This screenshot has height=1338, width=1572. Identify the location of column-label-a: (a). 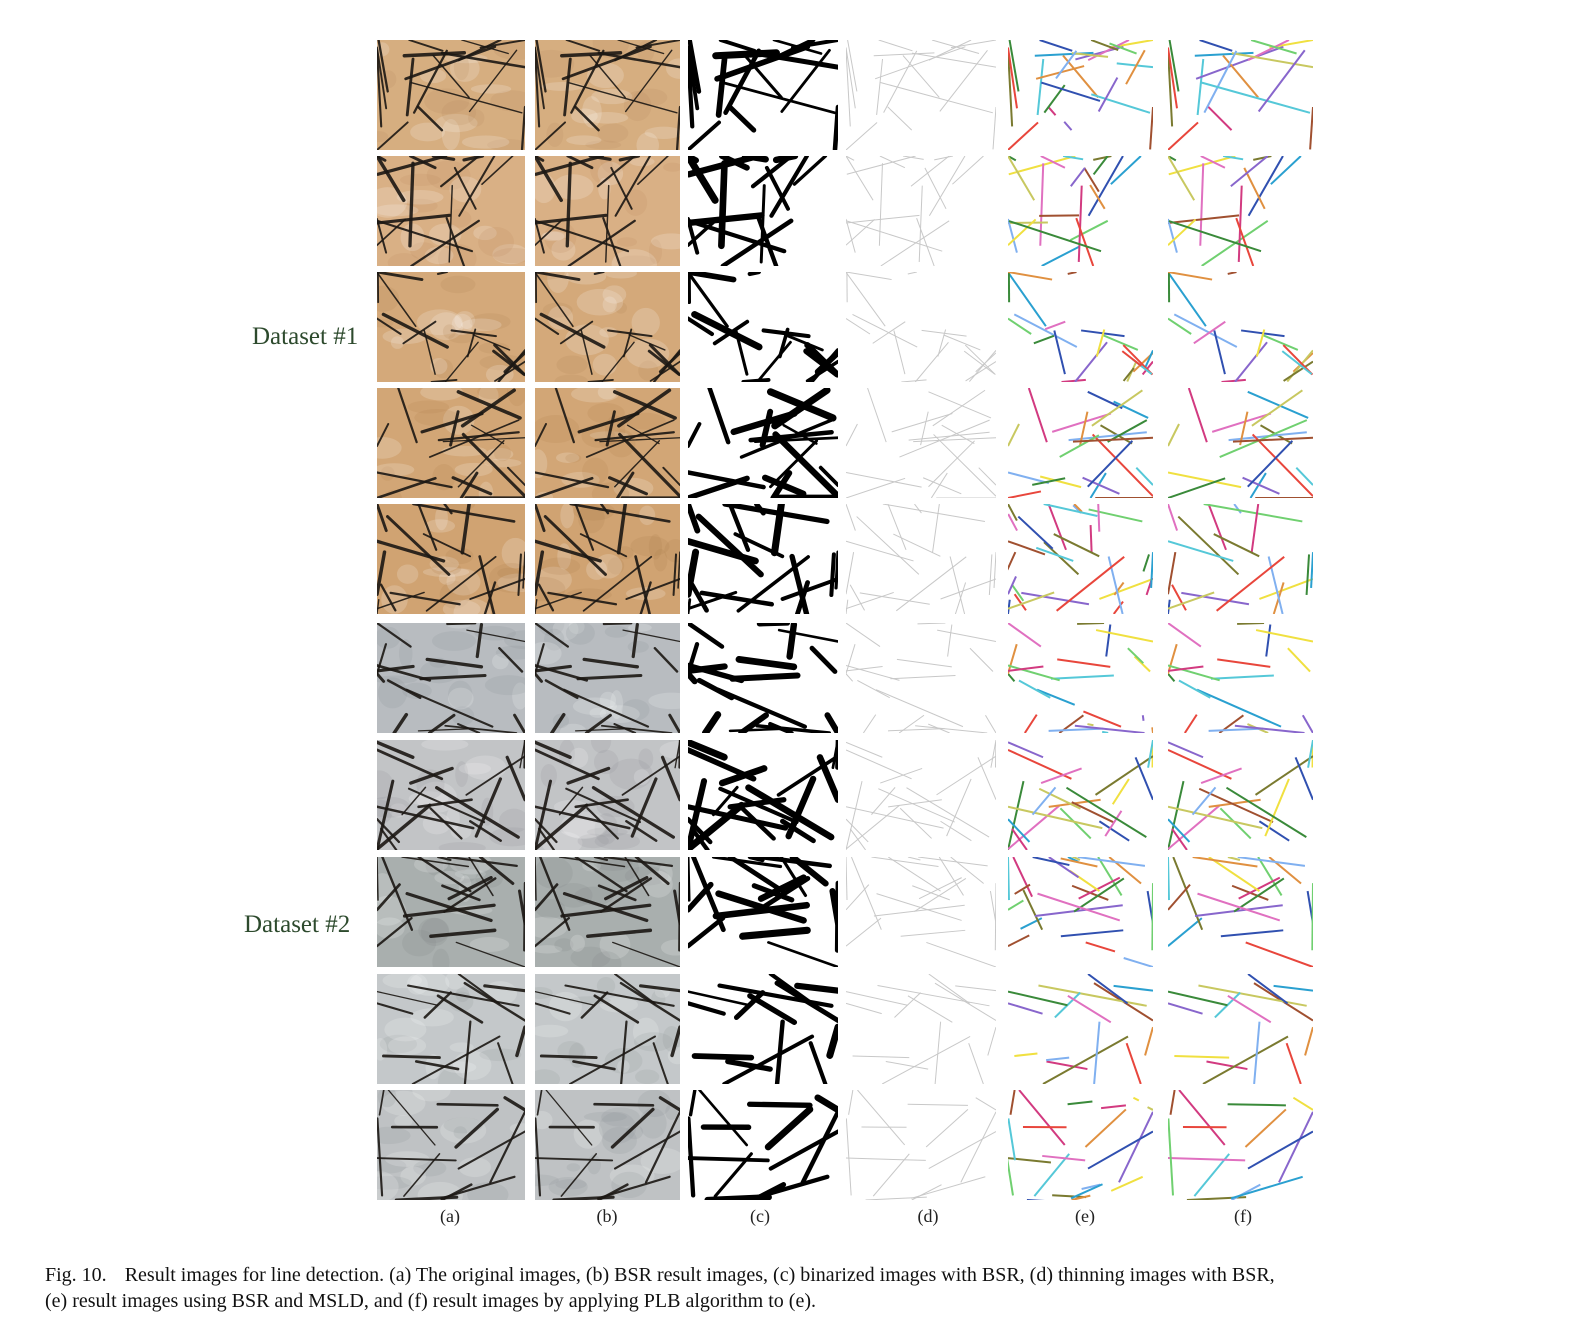
(450, 1216).